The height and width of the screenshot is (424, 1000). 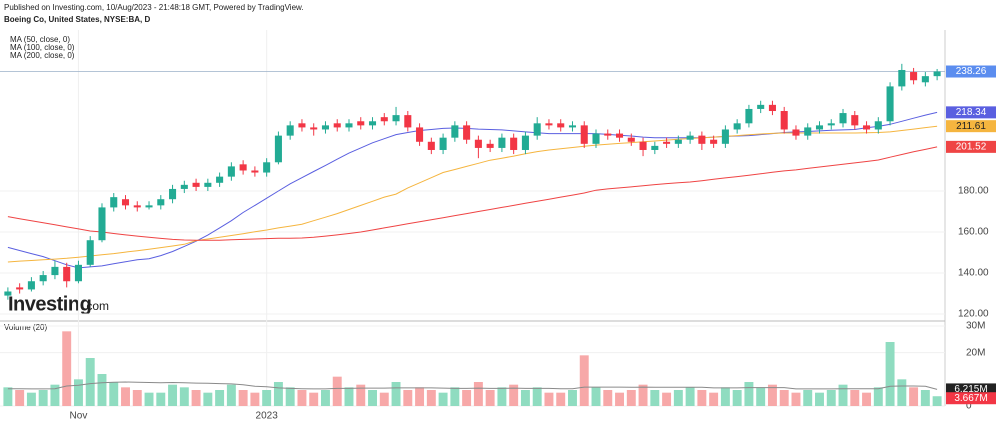 What do you see at coordinates (49, 304) in the screenshot?
I see `logo: Investing` at bounding box center [49, 304].